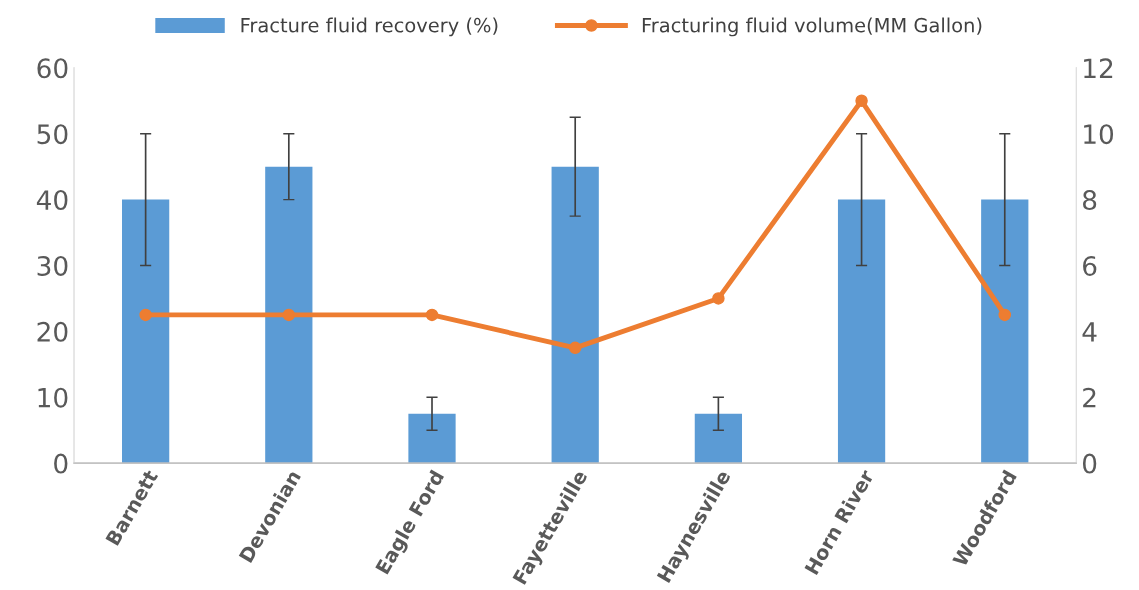 This screenshot has width=1139, height=590. Describe the element at coordinates (1099, 134) in the screenshot. I see `y2-tick-label: 10` at that location.